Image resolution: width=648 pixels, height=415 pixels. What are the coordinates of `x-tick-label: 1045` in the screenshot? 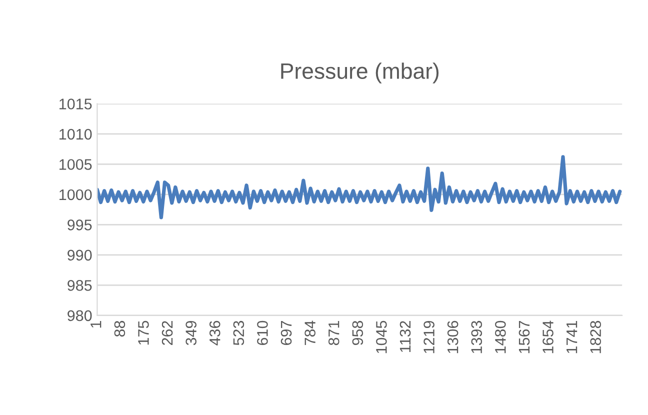 It's located at (381, 337).